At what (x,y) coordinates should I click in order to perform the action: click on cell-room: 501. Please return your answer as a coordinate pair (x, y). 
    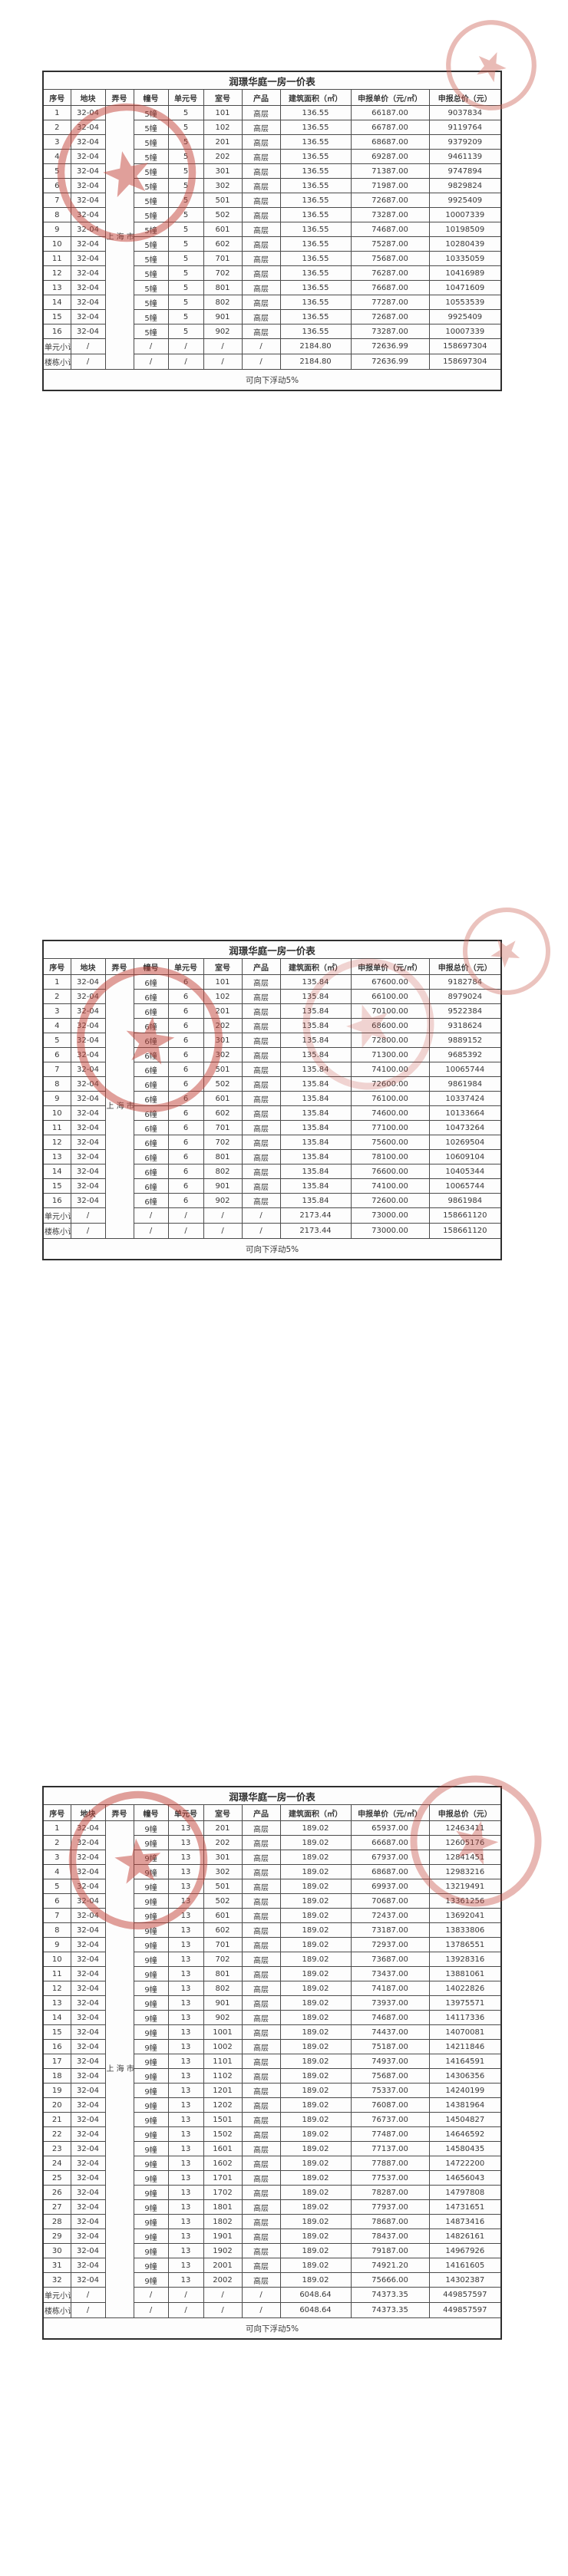
    Looking at the image, I should click on (223, 1886).